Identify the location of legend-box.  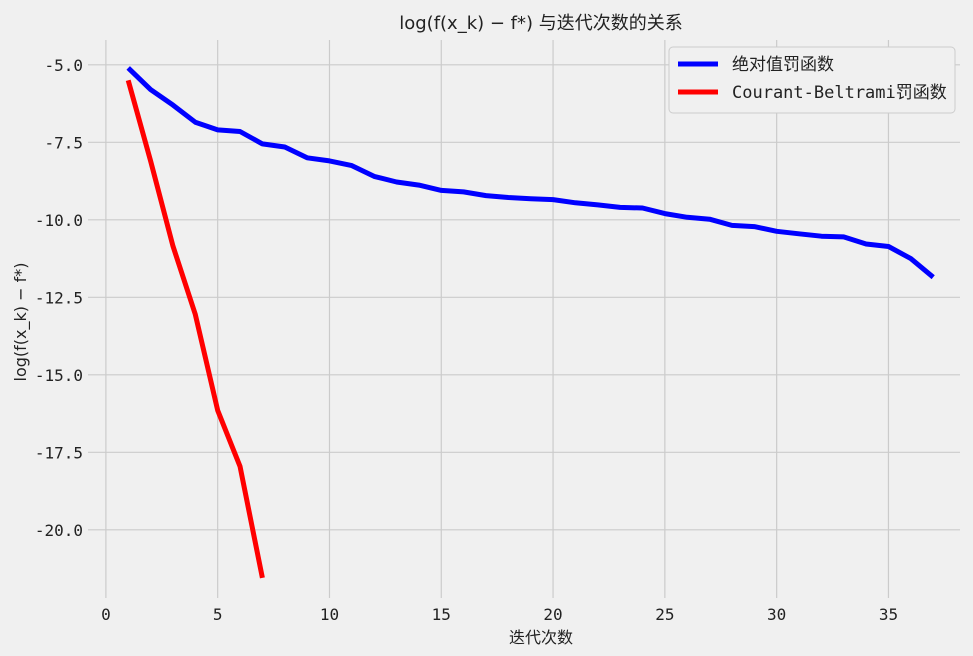
(812, 80).